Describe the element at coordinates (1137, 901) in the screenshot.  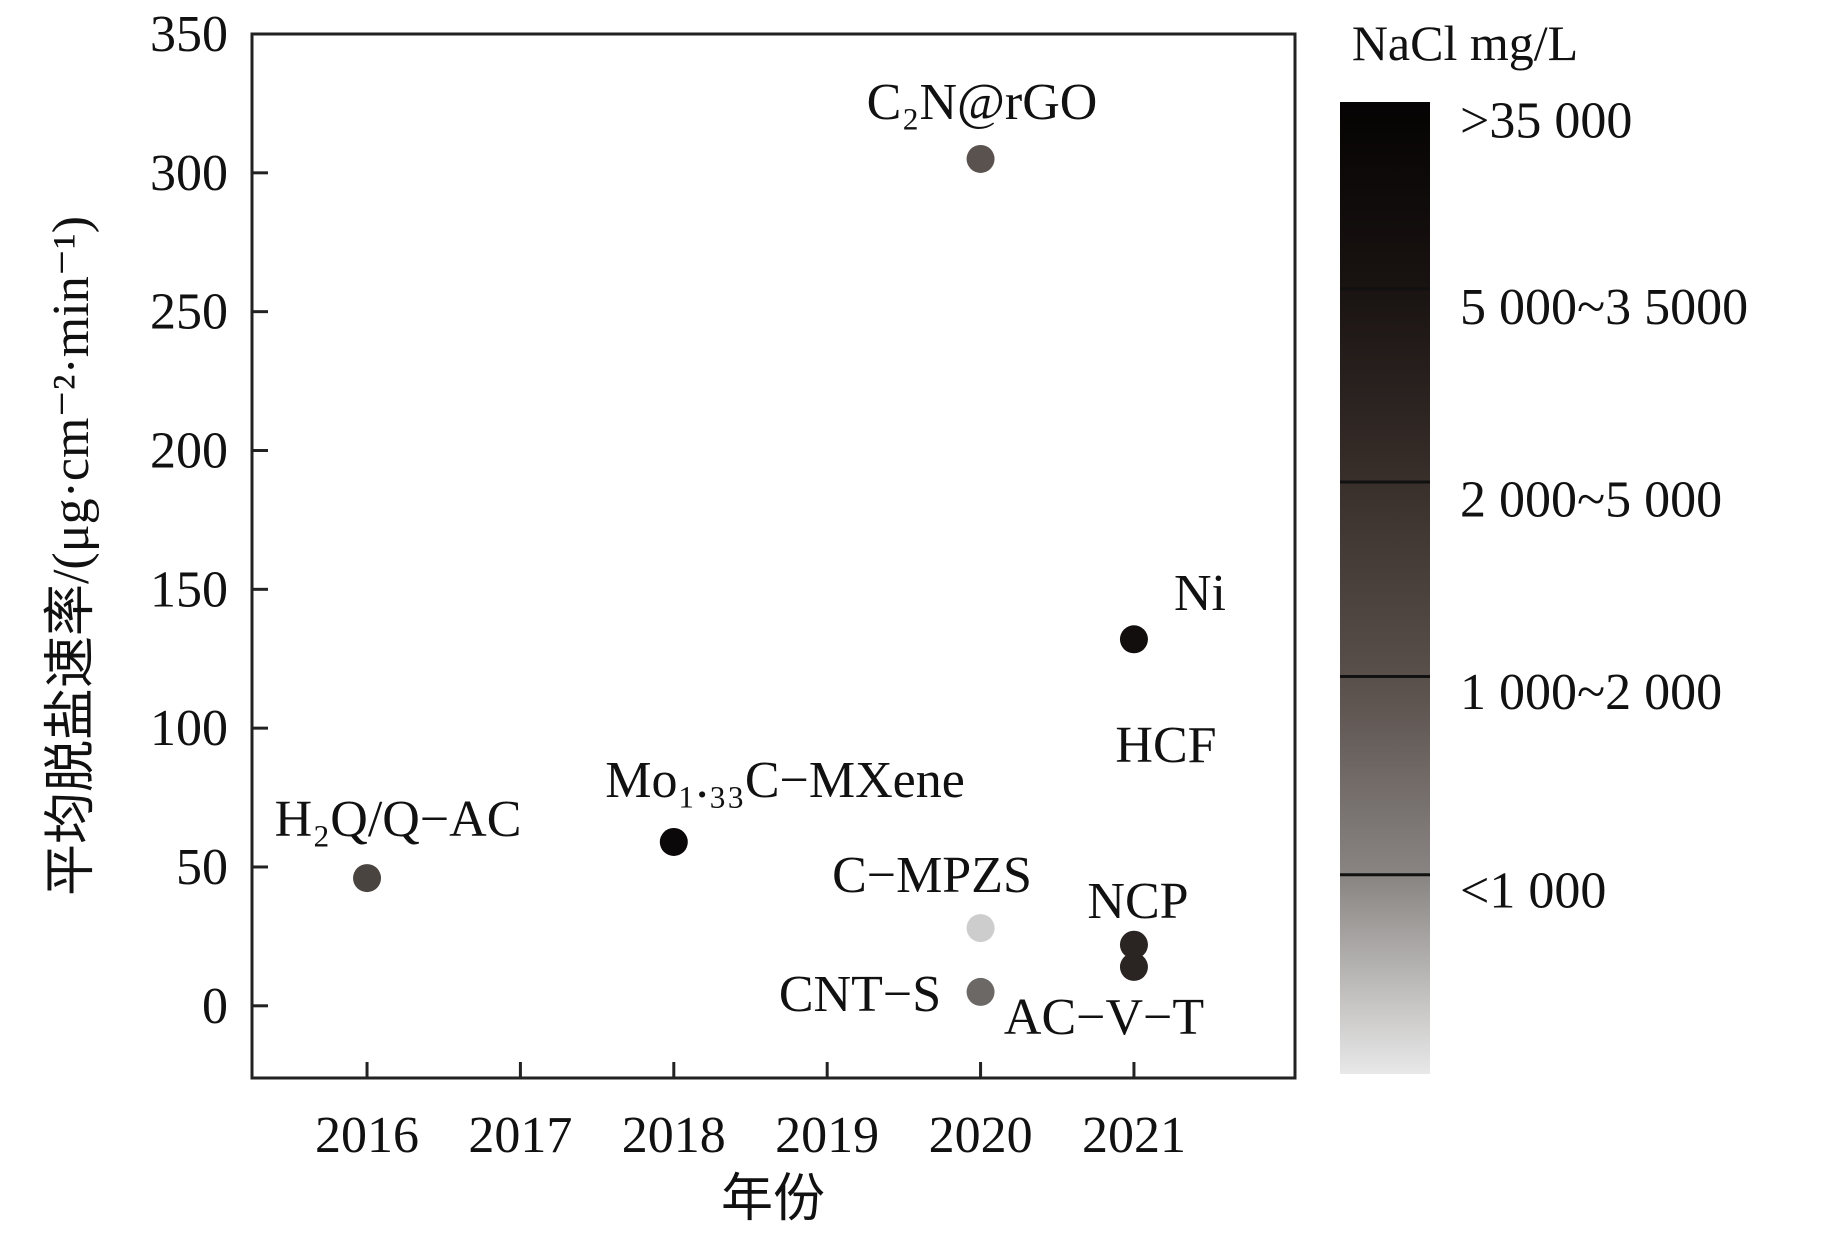
I see `point-label: NCP` at that location.